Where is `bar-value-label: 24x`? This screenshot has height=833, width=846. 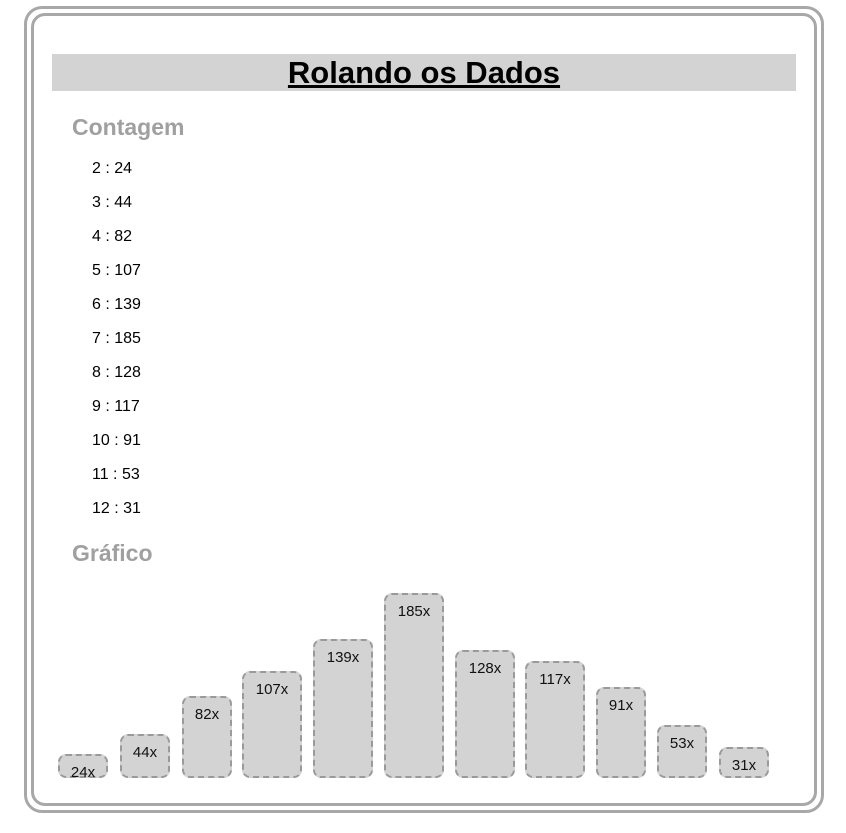
bar-value-label: 24x is located at coordinates (83, 768).